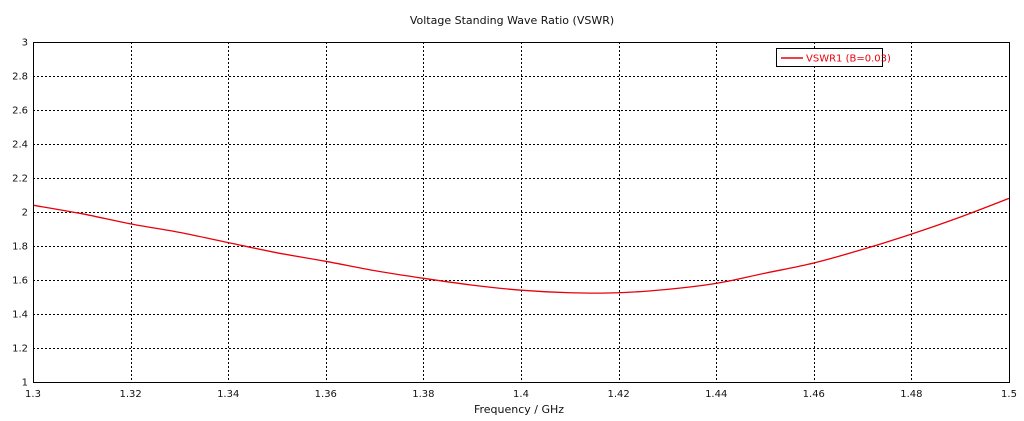  I want to click on y-tick-label: 1.4, so click(20, 315).